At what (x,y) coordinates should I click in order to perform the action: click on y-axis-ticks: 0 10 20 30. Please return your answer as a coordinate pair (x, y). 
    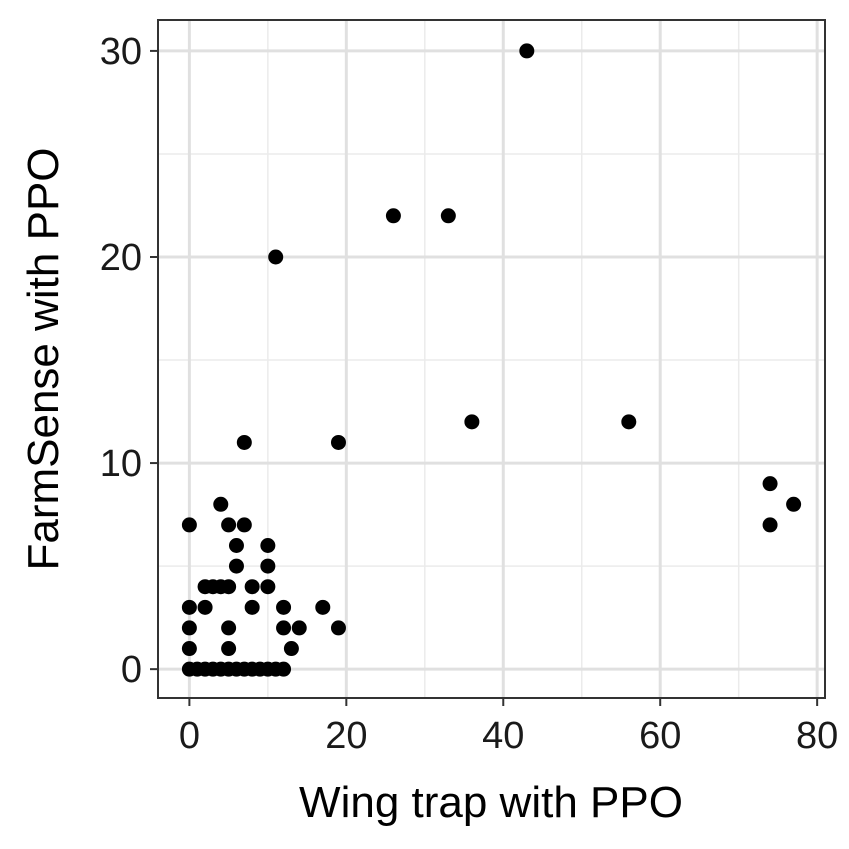
    Looking at the image, I should click on (129, 361).